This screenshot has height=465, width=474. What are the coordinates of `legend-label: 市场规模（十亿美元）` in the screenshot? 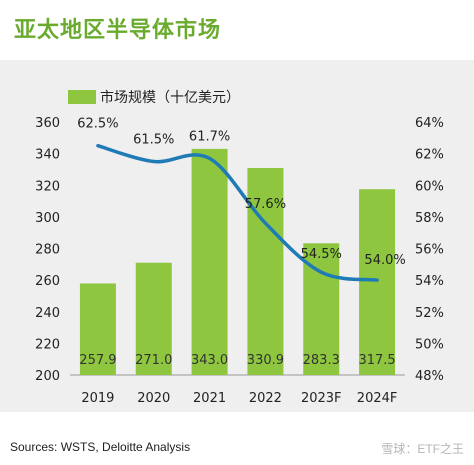 It's located at (170, 97).